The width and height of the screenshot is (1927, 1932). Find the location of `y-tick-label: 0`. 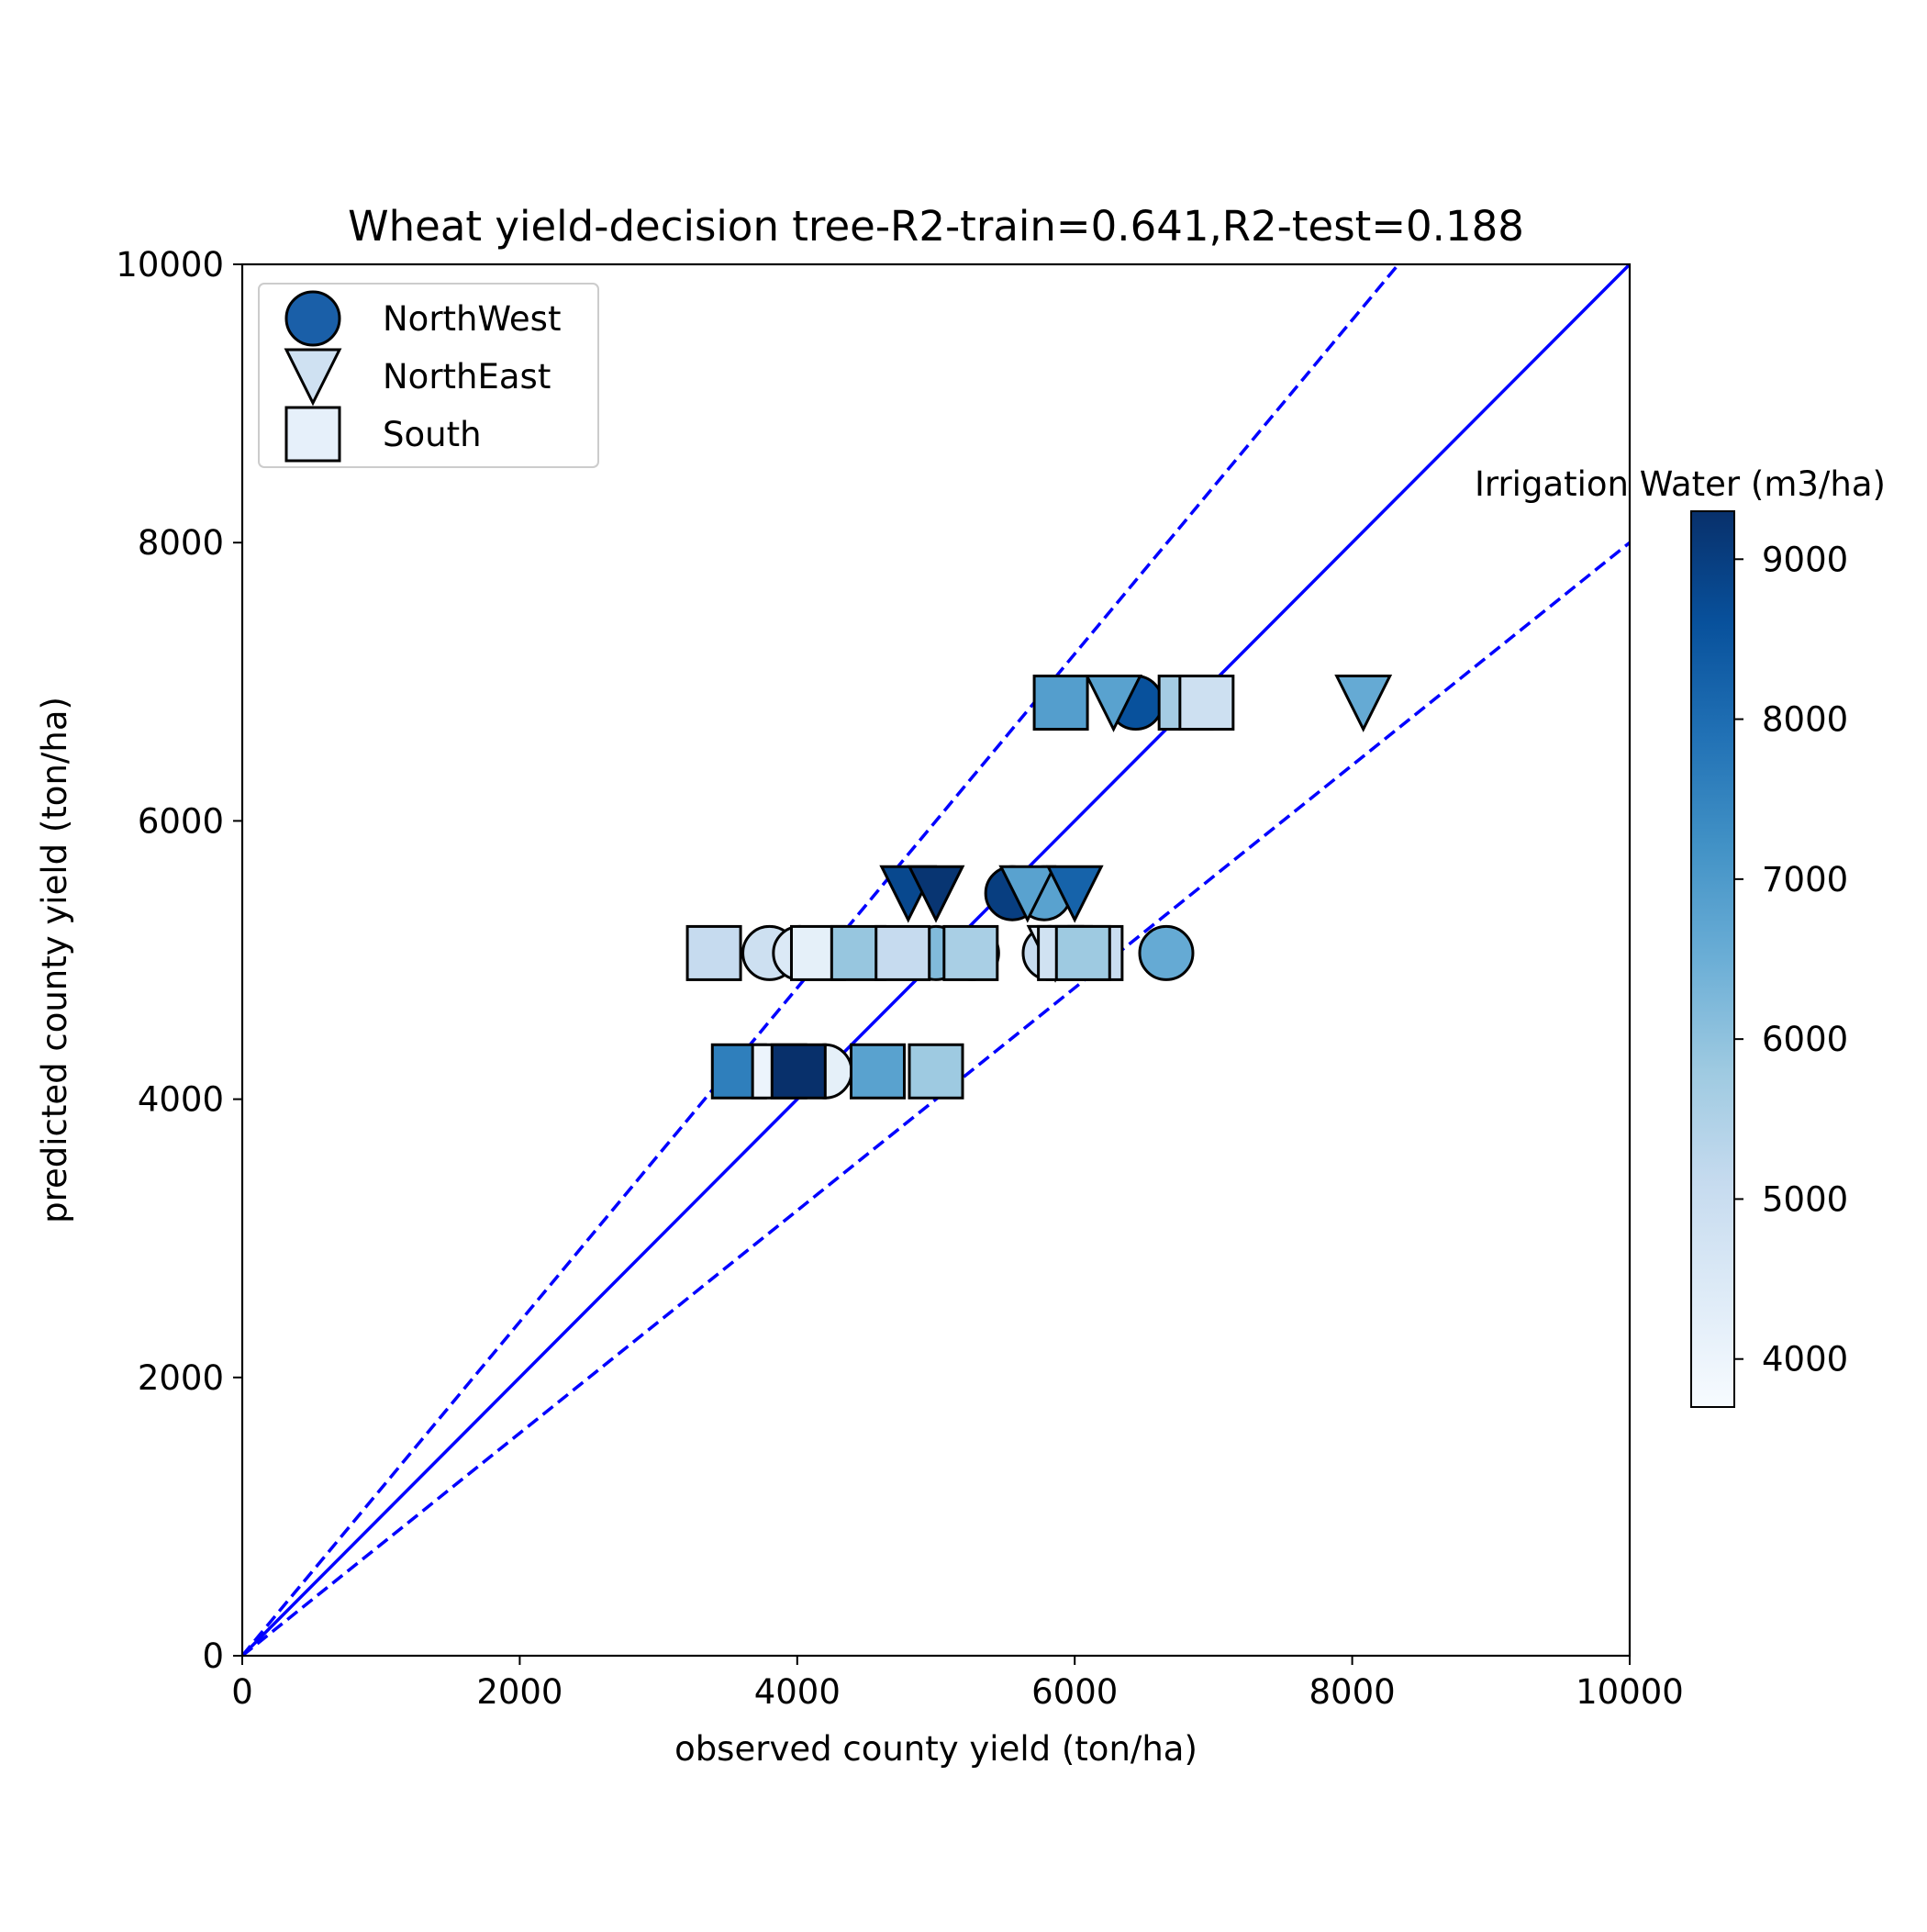

y-tick-label: 0 is located at coordinates (213, 1656).